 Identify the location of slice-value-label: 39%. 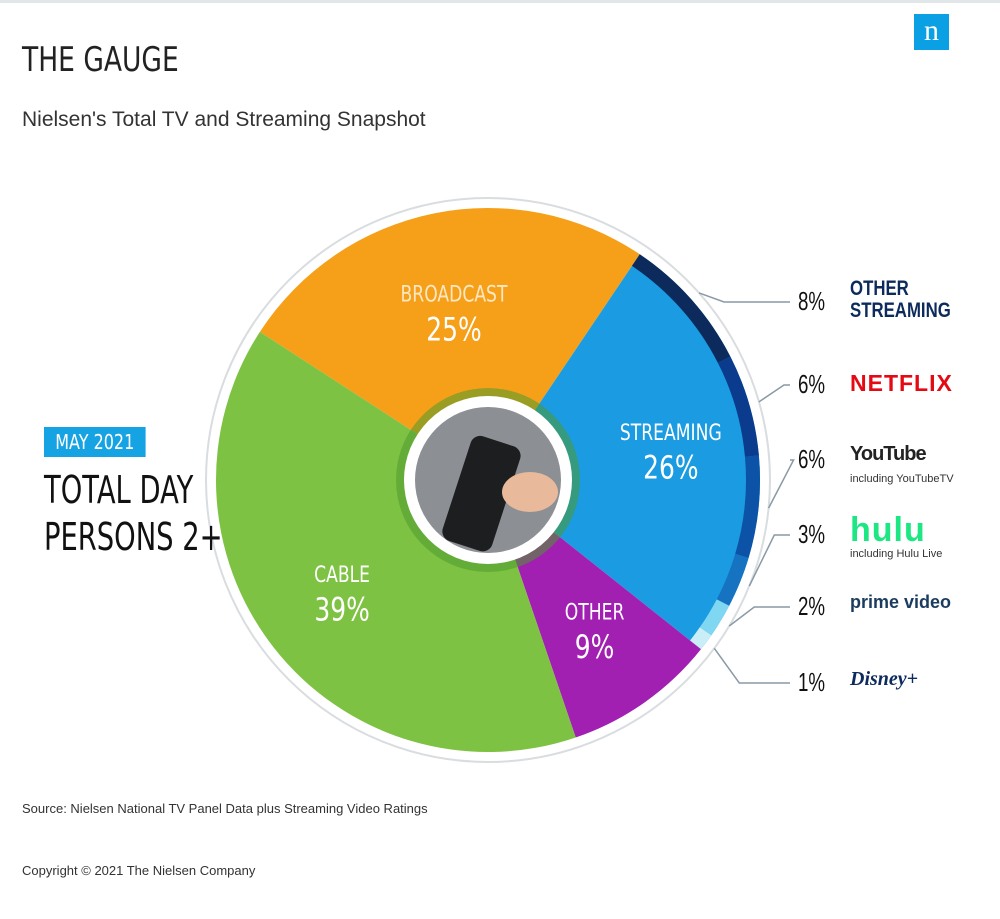
(341, 609).